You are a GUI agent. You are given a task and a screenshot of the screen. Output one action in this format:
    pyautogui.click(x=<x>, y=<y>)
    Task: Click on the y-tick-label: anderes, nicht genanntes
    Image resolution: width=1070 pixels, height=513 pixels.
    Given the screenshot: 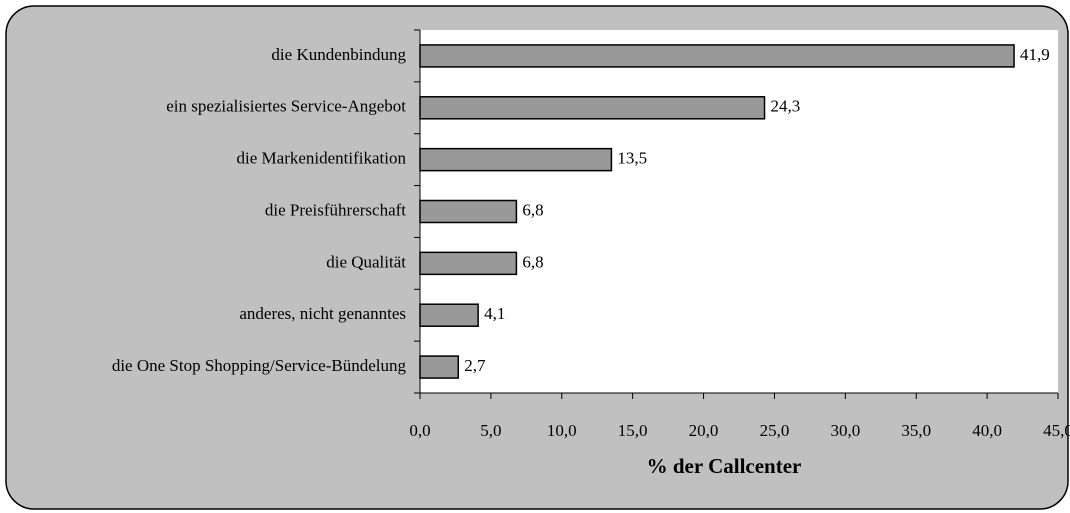 What is the action you would take?
    pyautogui.click(x=322, y=313)
    